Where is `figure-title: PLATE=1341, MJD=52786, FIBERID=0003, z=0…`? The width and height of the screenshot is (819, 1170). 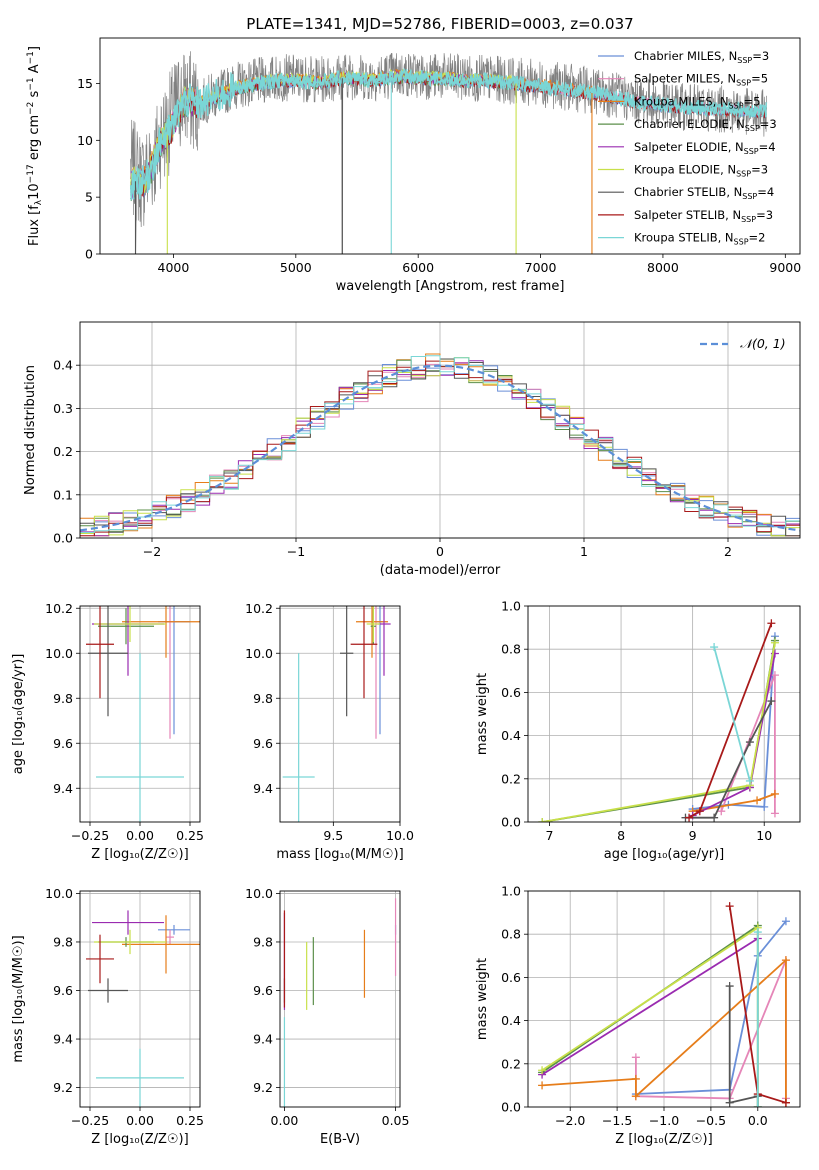
figure-title: PLATE=1341, MJD=52786, FIBERID=0003, z=0… is located at coordinates (439, 24).